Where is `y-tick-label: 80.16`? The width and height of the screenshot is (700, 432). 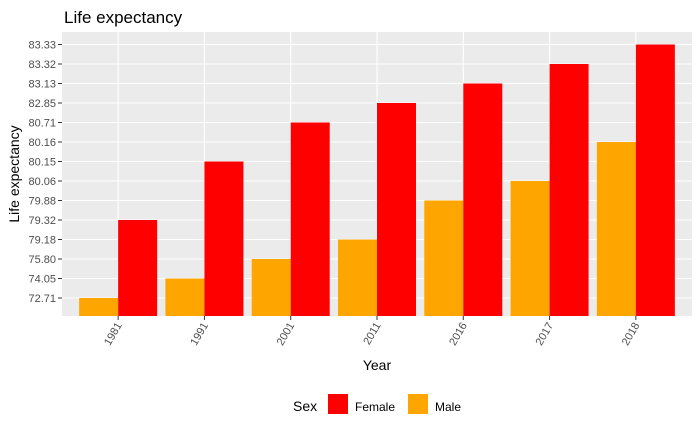
y-tick-label: 80.16 is located at coordinates (42, 143).